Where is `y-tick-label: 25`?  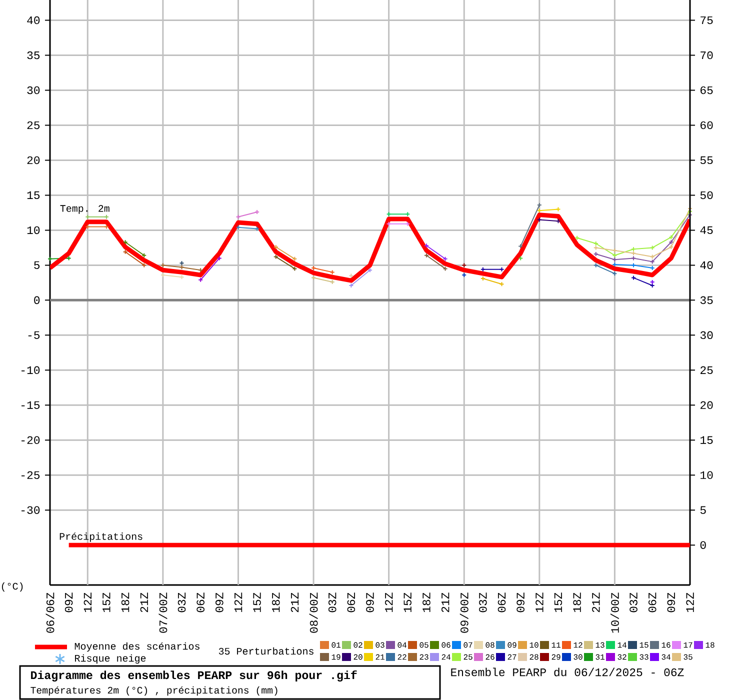 y-tick-label: 25 is located at coordinates (33, 125).